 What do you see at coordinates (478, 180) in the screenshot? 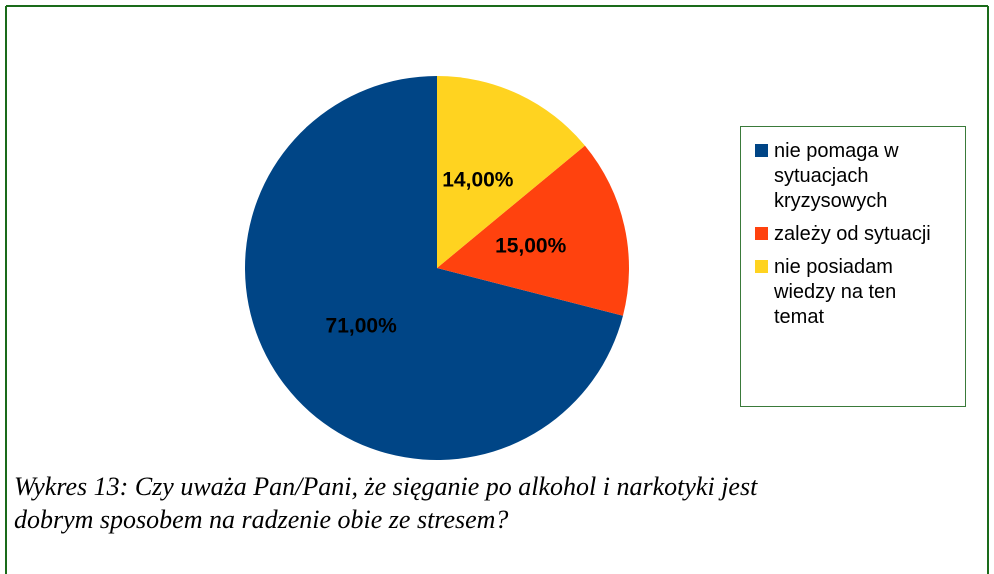
I see `data-label: 14,00%` at bounding box center [478, 180].